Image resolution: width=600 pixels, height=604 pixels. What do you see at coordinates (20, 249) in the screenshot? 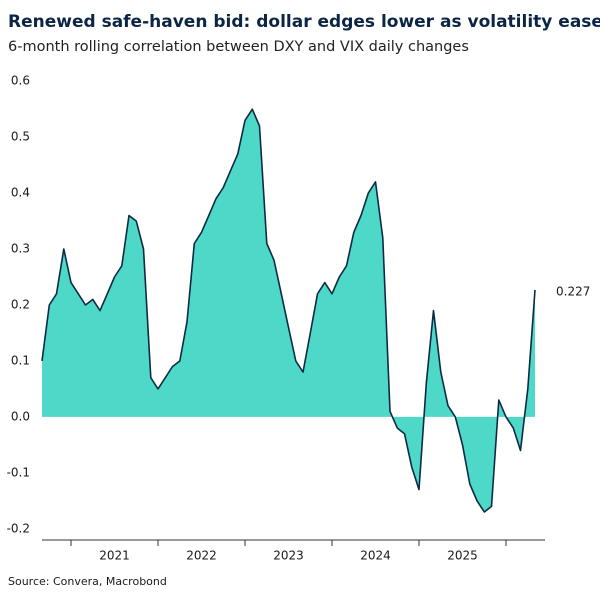
I see `y-tick-label: 0.3` at bounding box center [20, 249].